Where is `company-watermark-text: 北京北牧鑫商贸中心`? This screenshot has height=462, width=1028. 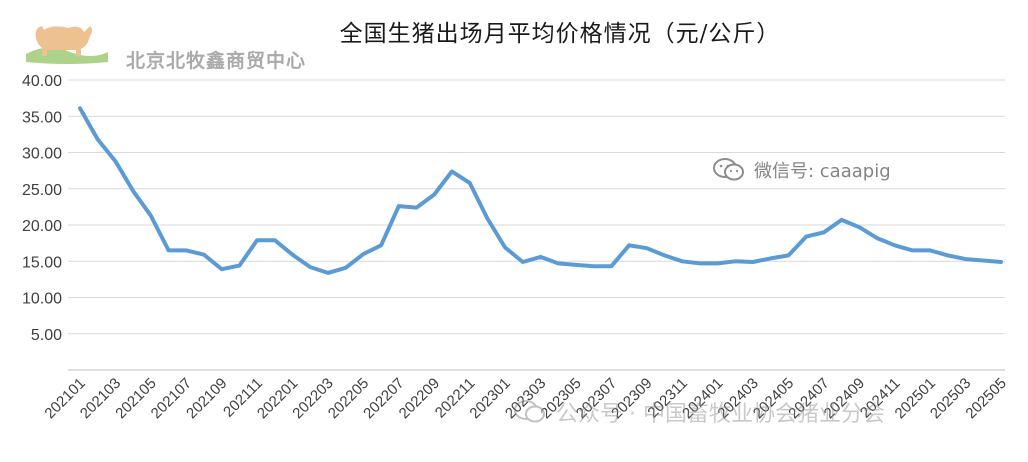
company-watermark-text: 北京北牧鑫商贸中心 is located at coordinates (216, 59).